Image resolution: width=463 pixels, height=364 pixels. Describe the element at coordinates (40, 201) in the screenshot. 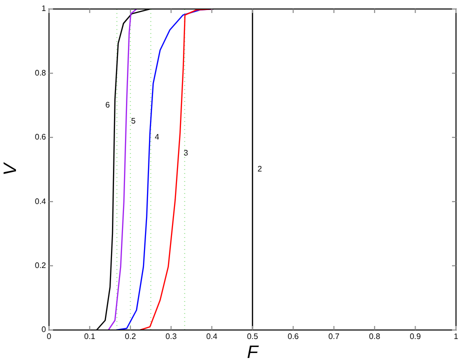

I see `y-tick-label: 0.4` at that location.